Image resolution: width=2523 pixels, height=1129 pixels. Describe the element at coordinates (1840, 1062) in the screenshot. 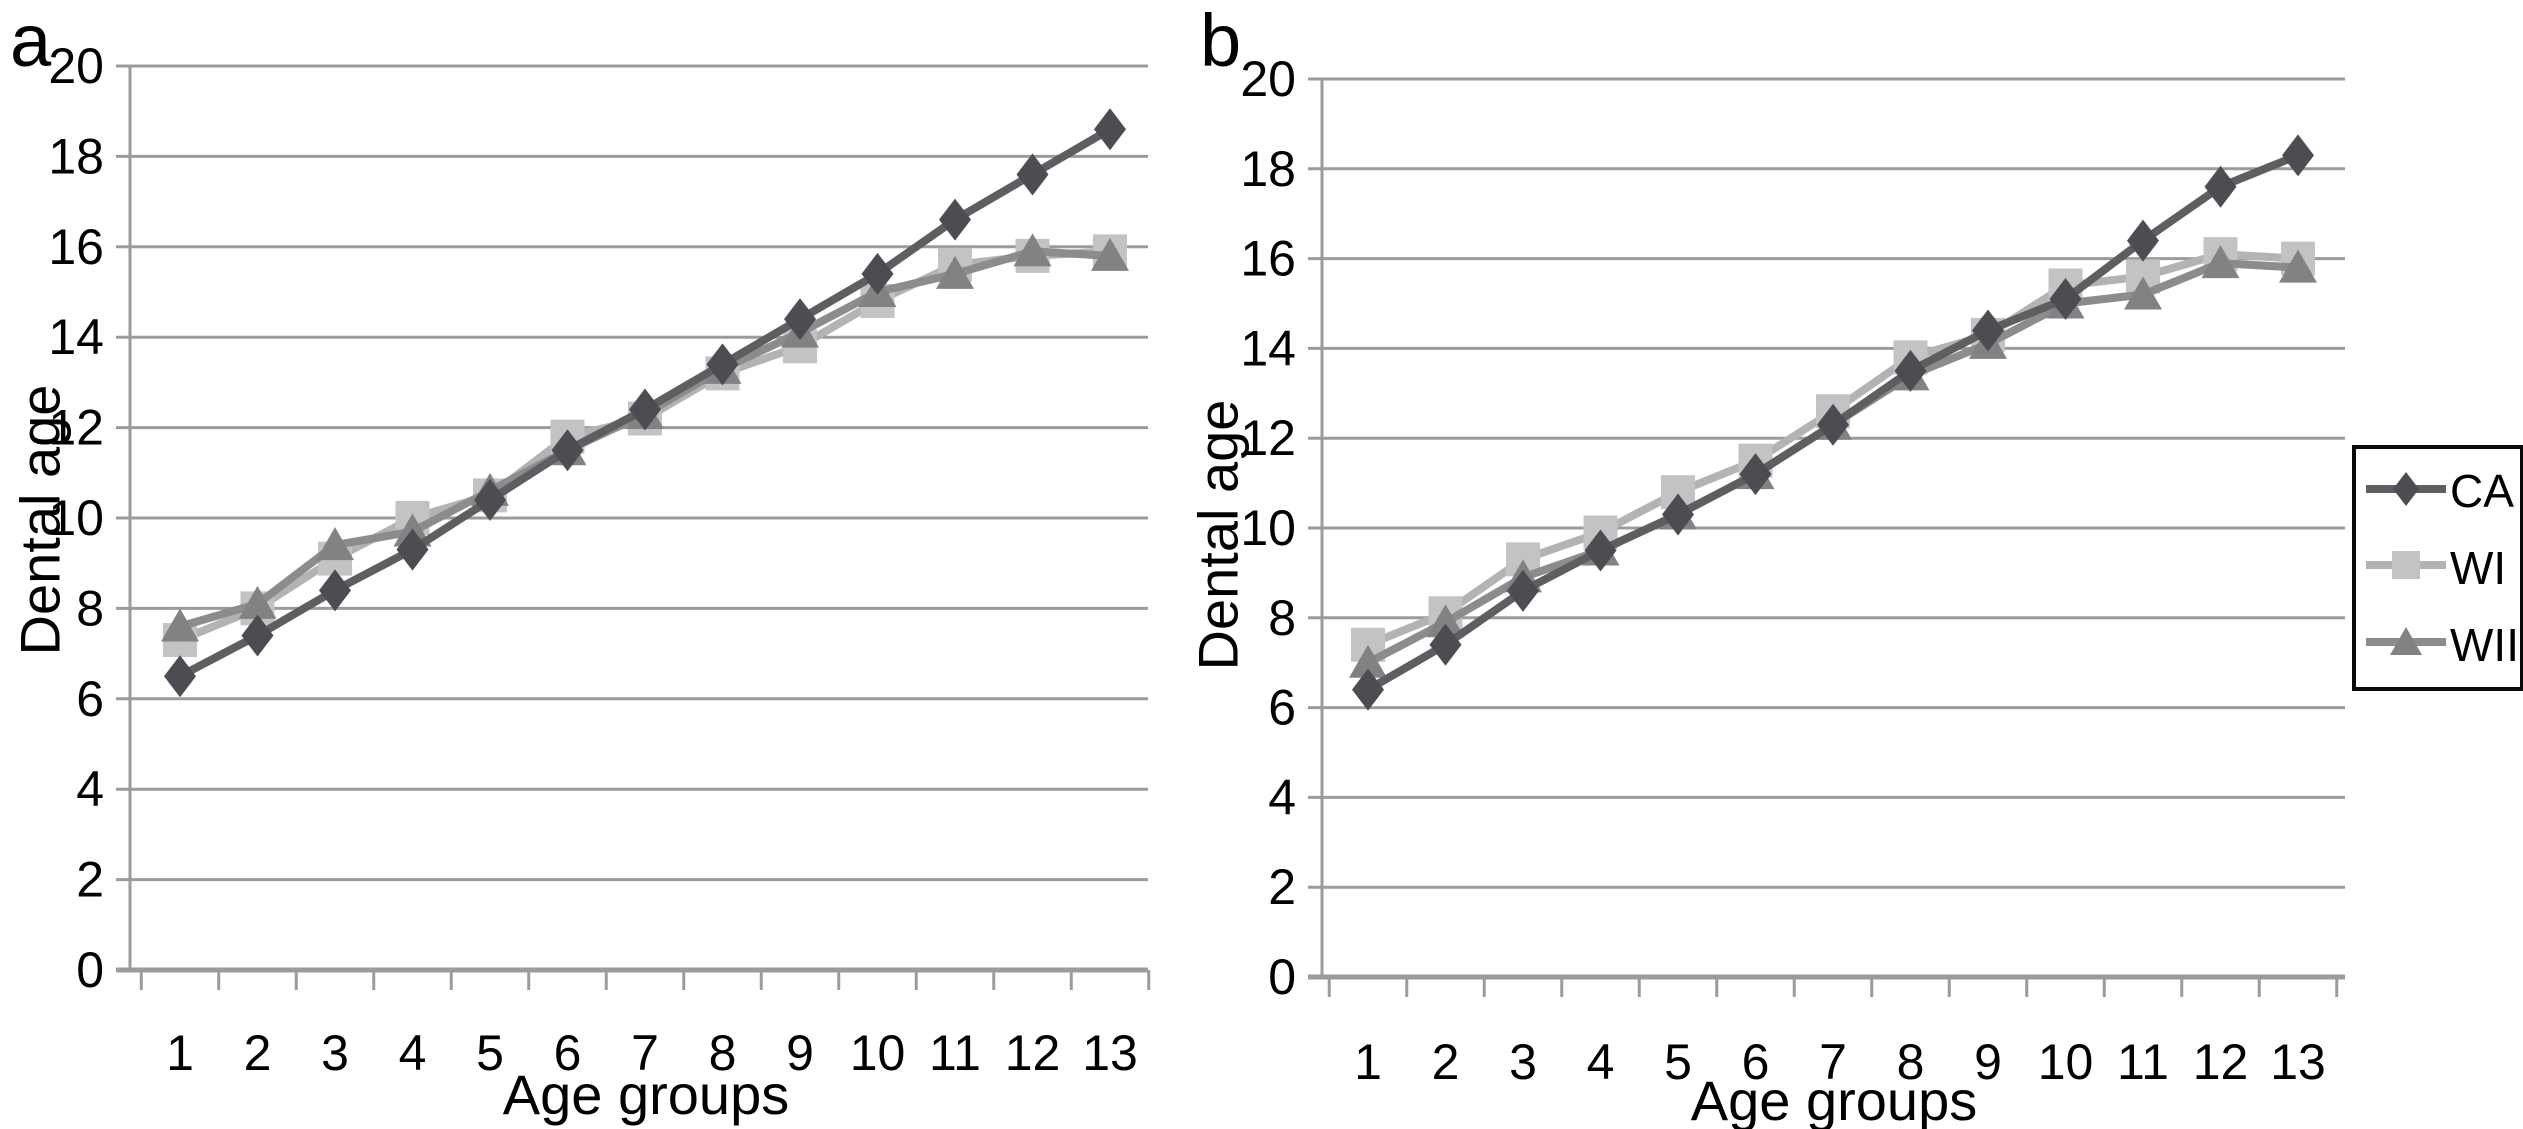

I see `x-tick-labels: 1 2 3 4 5 6 7 8 9 10 11 12 13` at that location.